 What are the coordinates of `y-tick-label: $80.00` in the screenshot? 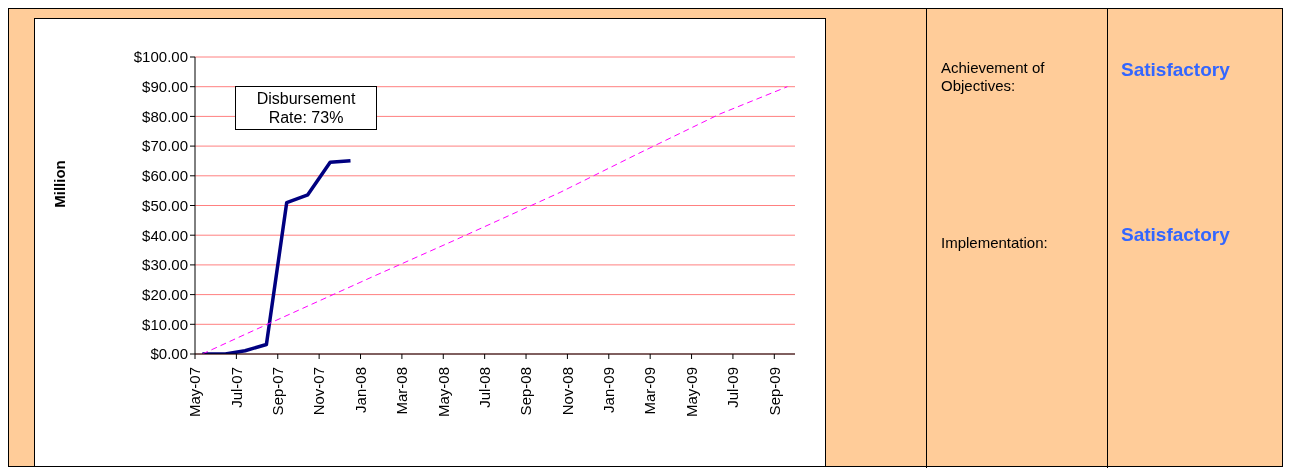 It's located at (165, 116).